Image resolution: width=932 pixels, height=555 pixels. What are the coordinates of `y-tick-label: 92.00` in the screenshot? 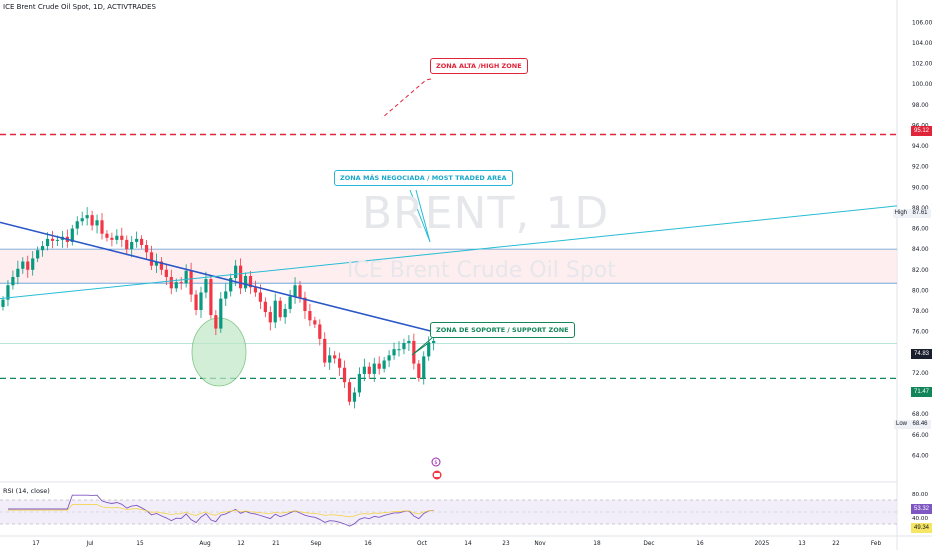 It's located at (920, 168).